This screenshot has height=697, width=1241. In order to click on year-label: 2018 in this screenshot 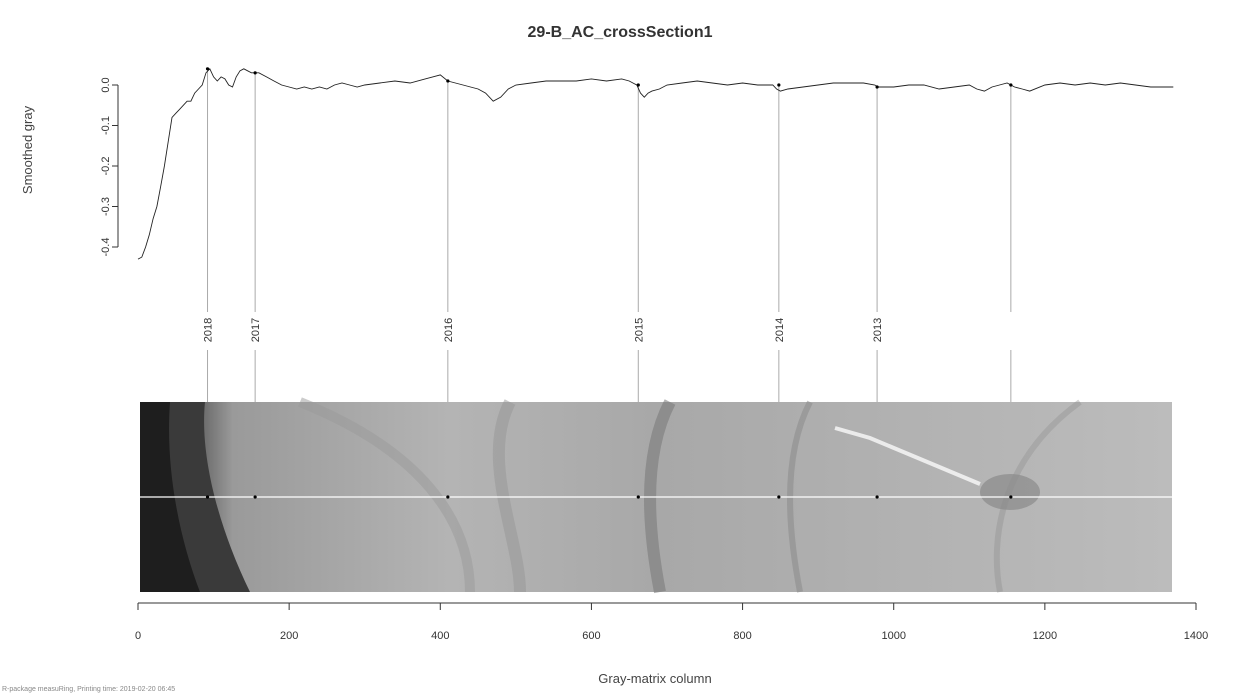, I will do `click(209, 330)`.